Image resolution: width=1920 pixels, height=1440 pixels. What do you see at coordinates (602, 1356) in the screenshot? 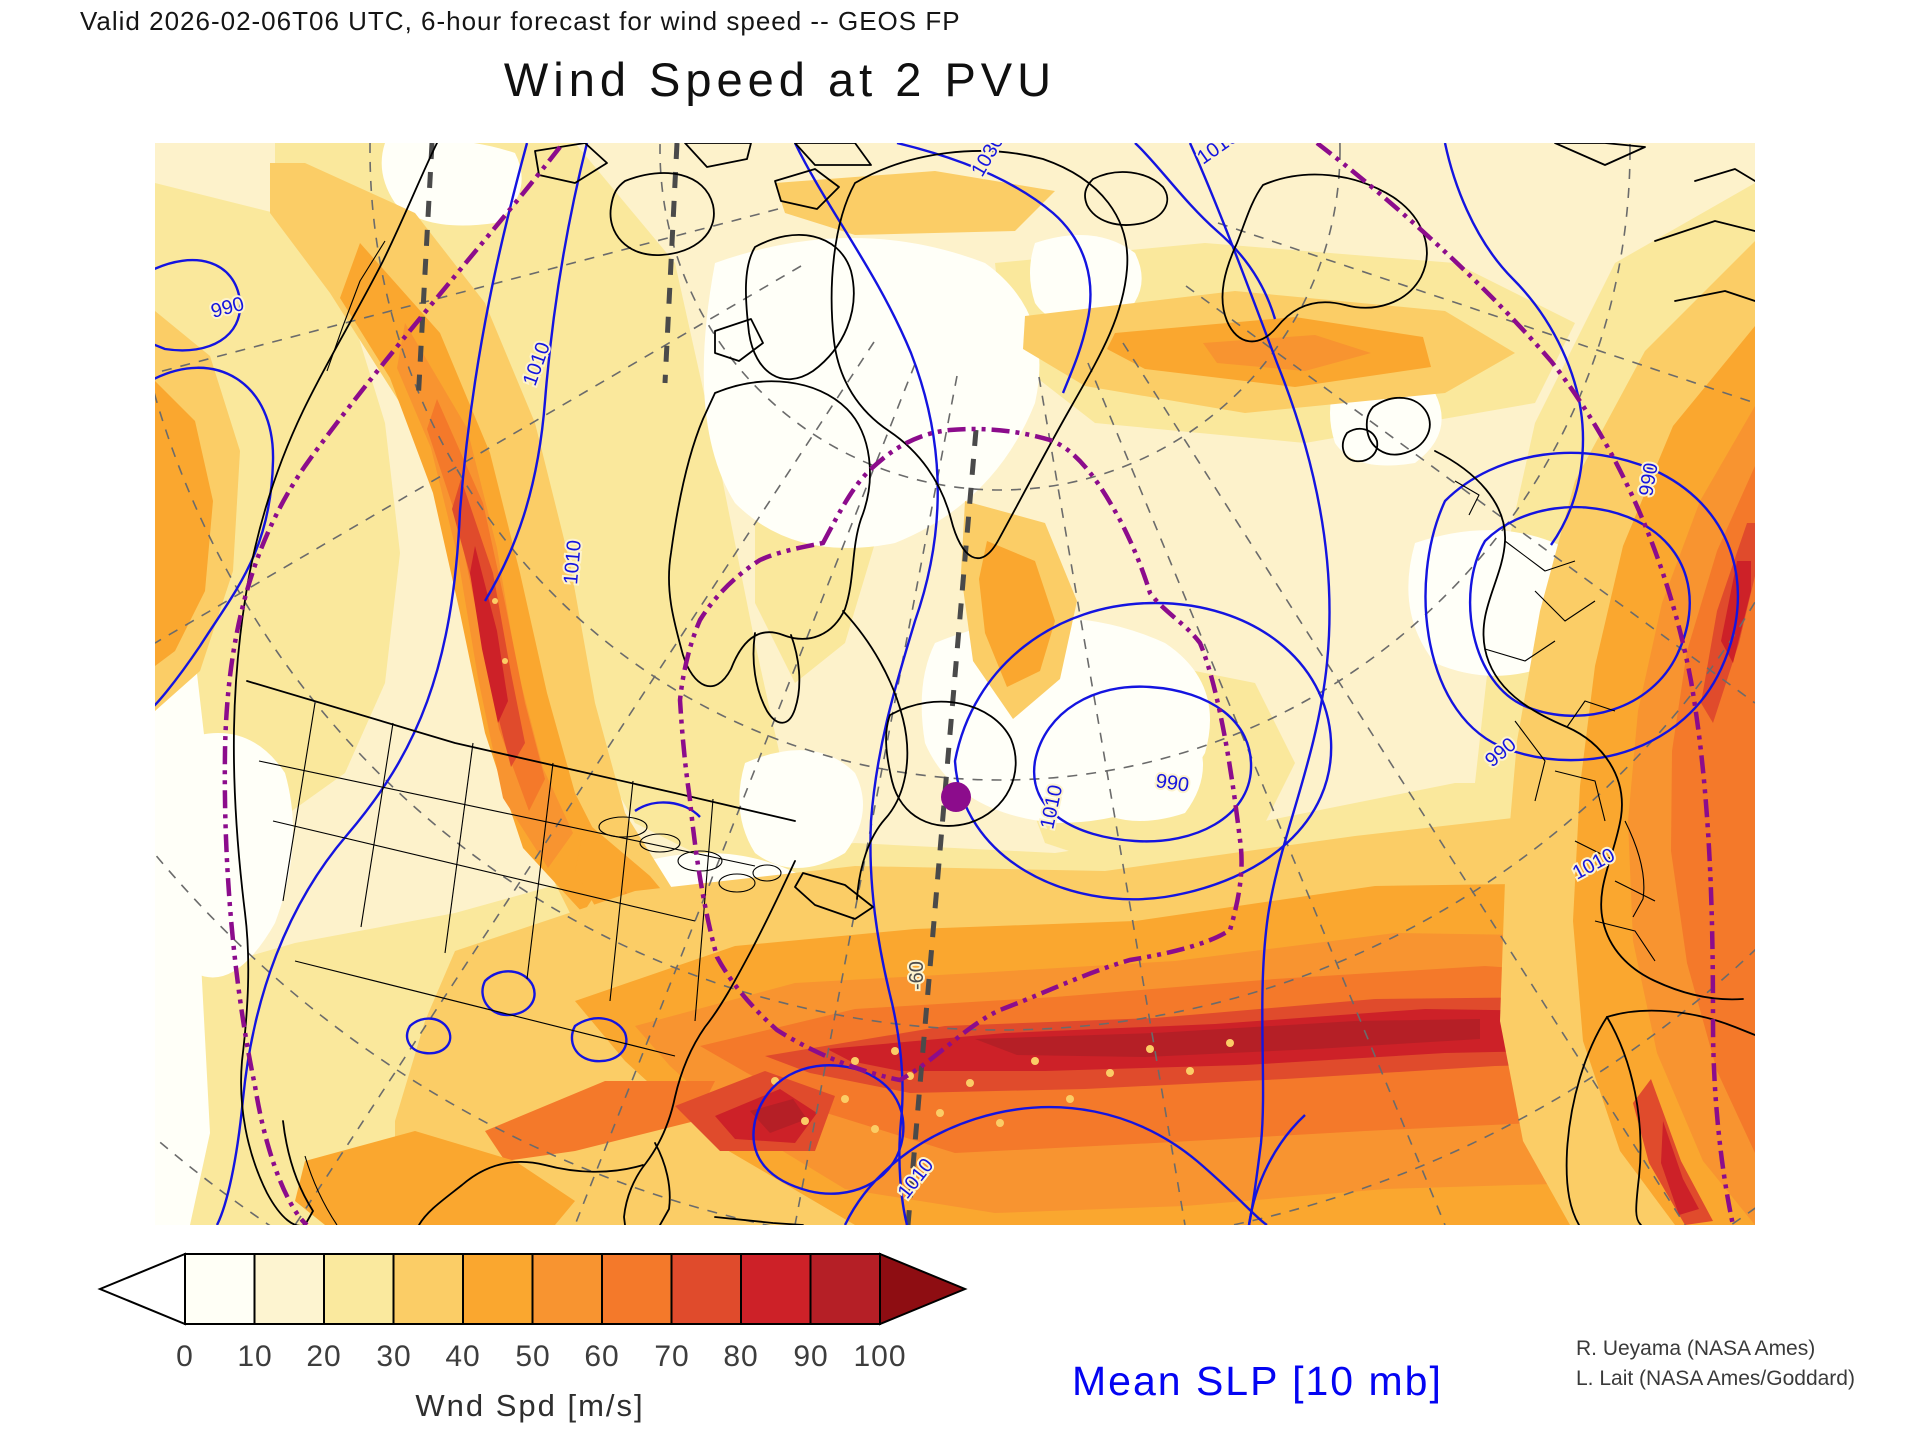
I see `colorbar-tick: 60` at bounding box center [602, 1356].